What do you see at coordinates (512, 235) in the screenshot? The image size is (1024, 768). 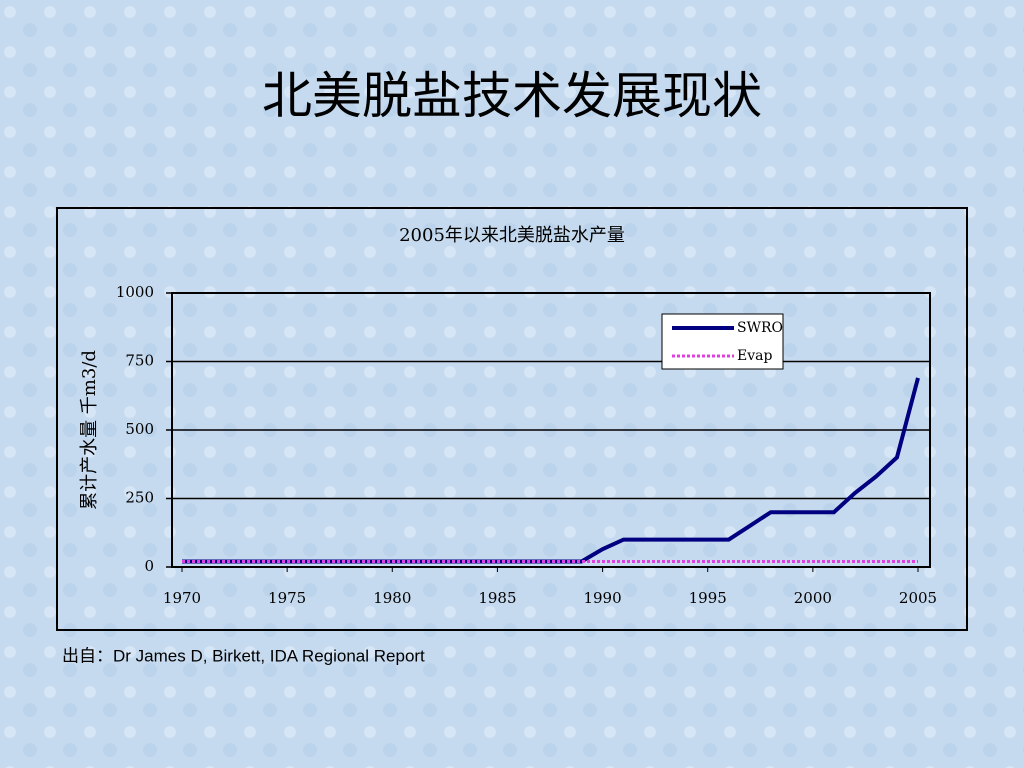 I see `chart-title: 2005年以来北美脱盐水产量` at bounding box center [512, 235].